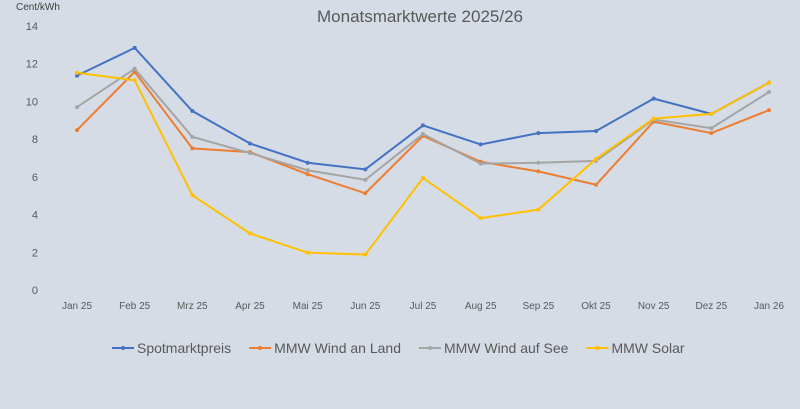 This screenshot has height=409, width=800. Describe the element at coordinates (481, 306) in the screenshot. I see `x-tick-label: Aug 25` at that location.